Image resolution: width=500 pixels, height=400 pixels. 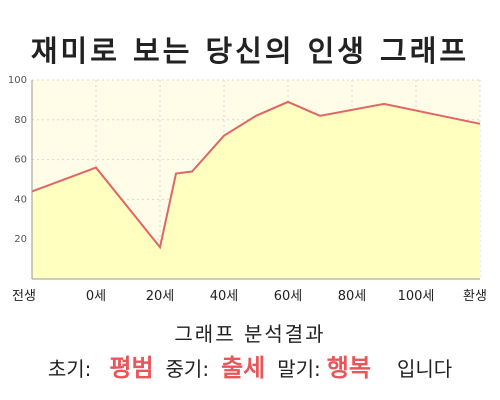 What do you see at coordinates (424, 369) in the screenshot?
I see `ending-text: 입니다` at bounding box center [424, 369].